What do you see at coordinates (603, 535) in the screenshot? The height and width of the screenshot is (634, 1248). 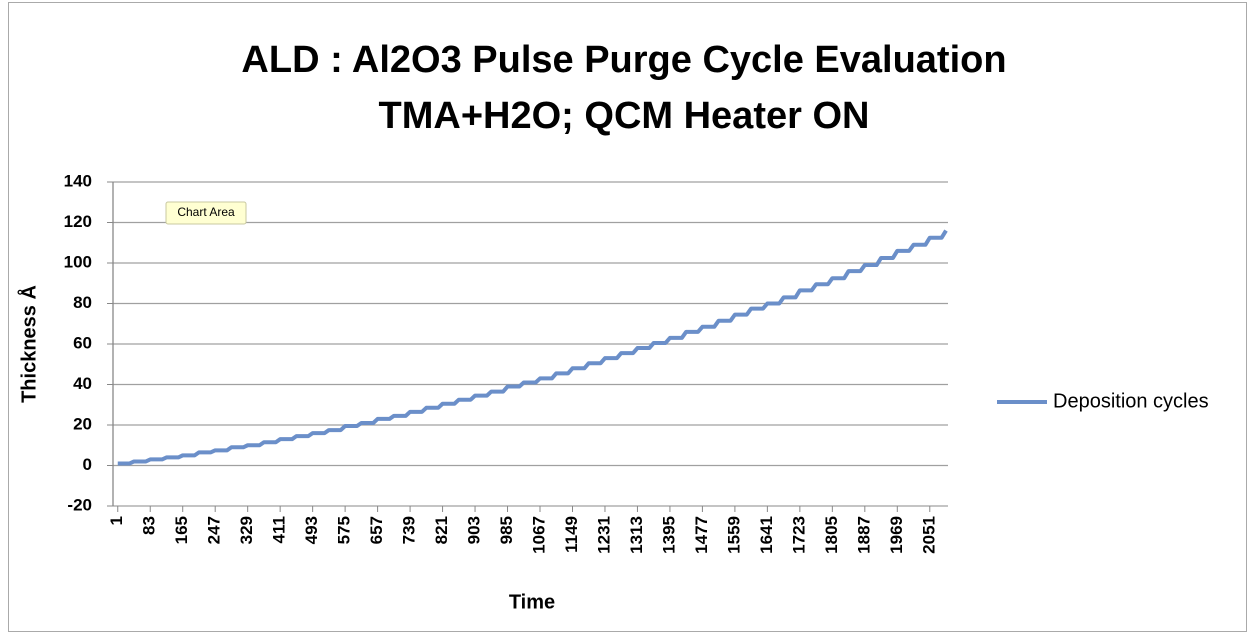 I see `x-tick-label: 1231` at bounding box center [603, 535].